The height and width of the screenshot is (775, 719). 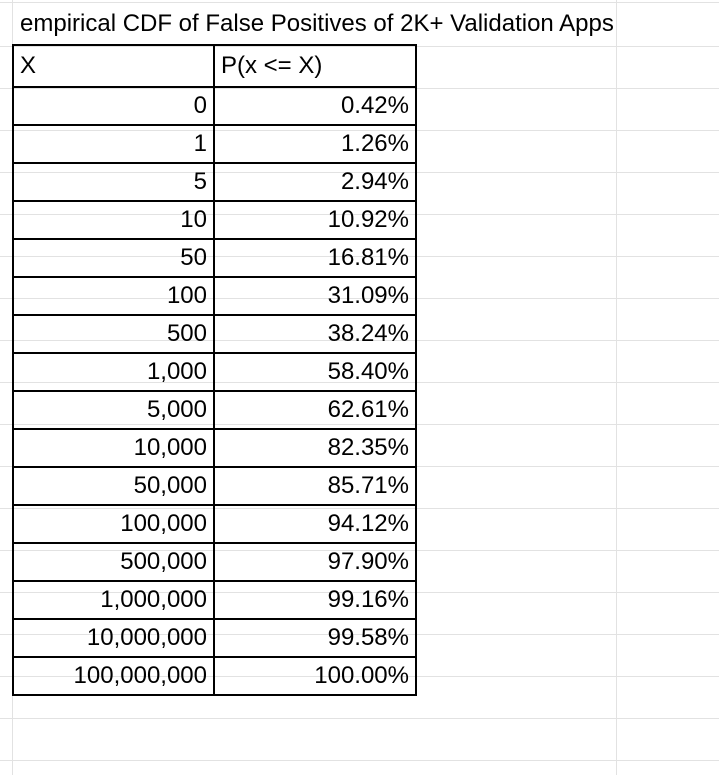 I want to click on cell-x-value: 10,000, so click(x=113, y=448).